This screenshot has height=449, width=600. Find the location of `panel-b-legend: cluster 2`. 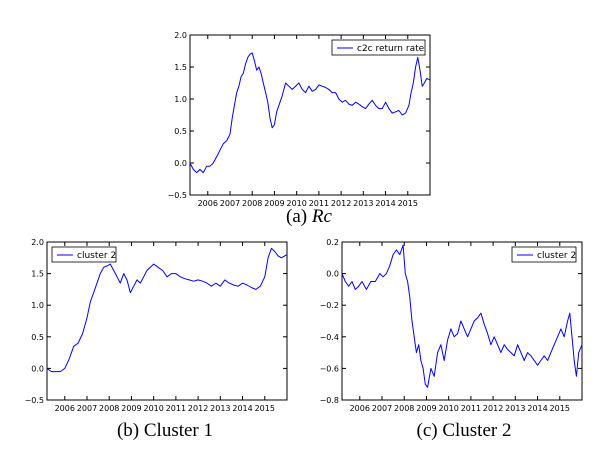

panel-b-legend: cluster 2 is located at coordinates (84, 254).